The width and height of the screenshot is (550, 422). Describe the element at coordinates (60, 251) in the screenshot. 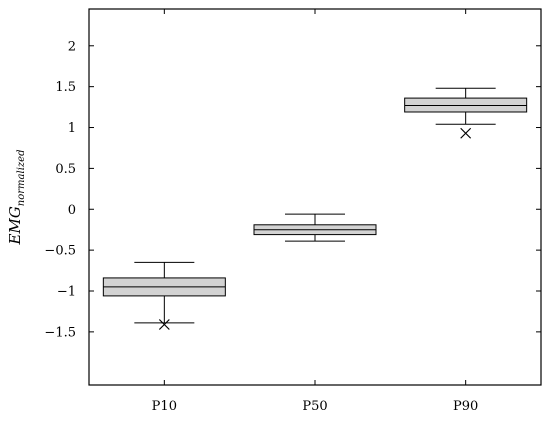

I see `y-tick-label: −0.5` at that location.